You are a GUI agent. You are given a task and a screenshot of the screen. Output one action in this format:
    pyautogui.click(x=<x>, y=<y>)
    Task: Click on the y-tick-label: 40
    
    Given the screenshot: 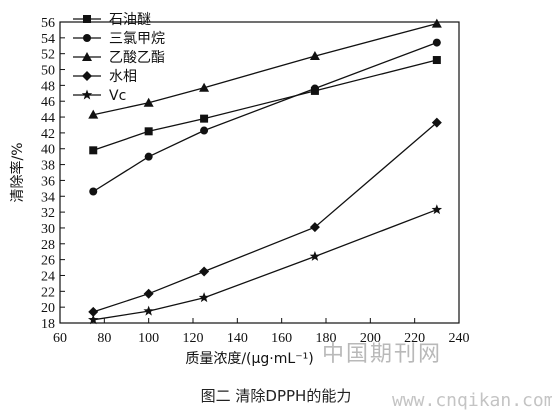 What is the action you would take?
    pyautogui.click(x=48, y=150)
    